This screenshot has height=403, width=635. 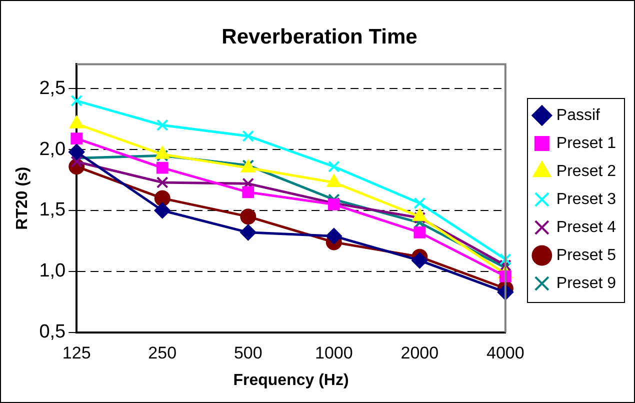 I want to click on x-axis-title: Frequency (Hz), so click(x=291, y=380).